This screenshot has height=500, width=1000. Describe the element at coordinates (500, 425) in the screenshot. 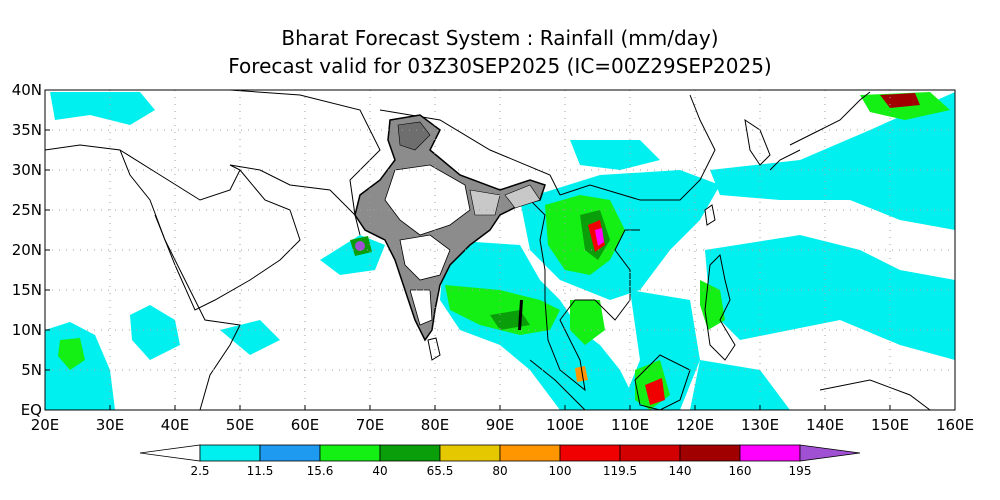

I see `lon-tick-label: 90E` at that location.